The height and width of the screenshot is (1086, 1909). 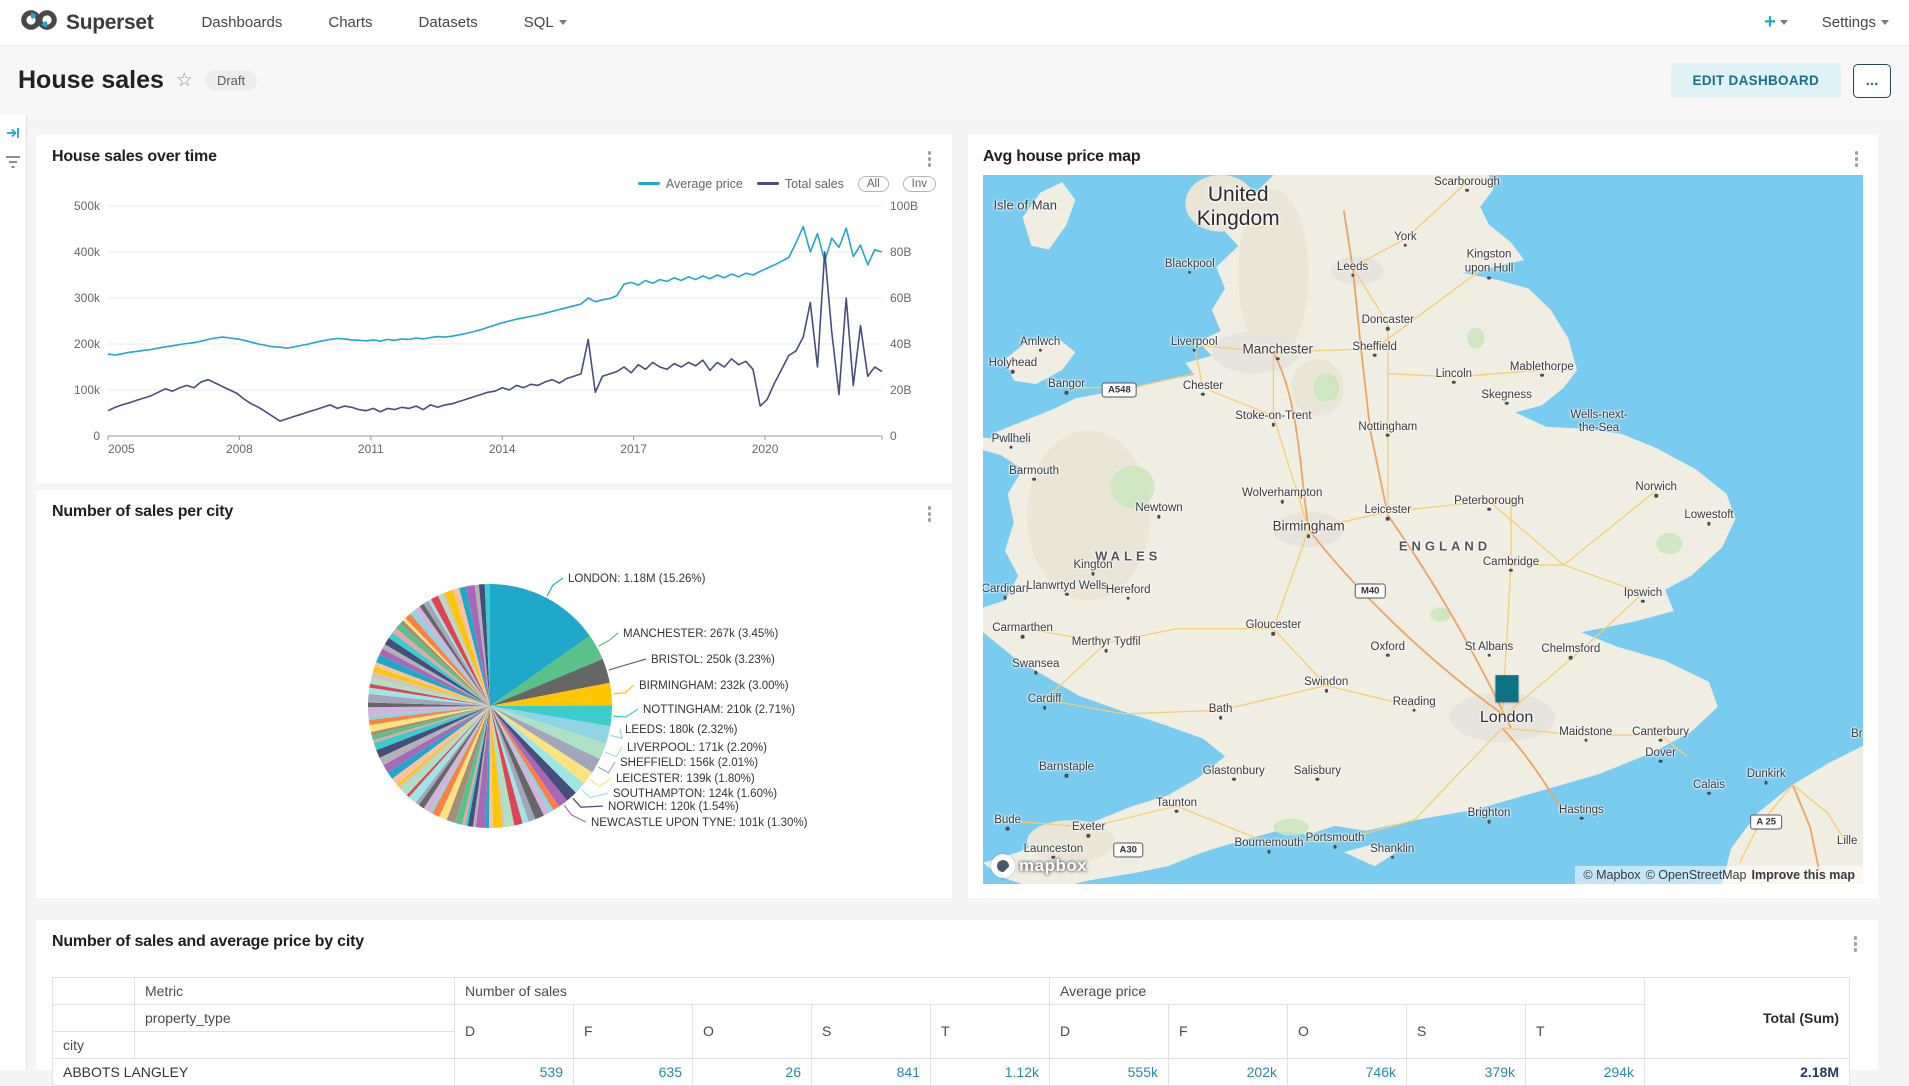 I want to click on pie-slice-birmingham, so click(x=551, y=694).